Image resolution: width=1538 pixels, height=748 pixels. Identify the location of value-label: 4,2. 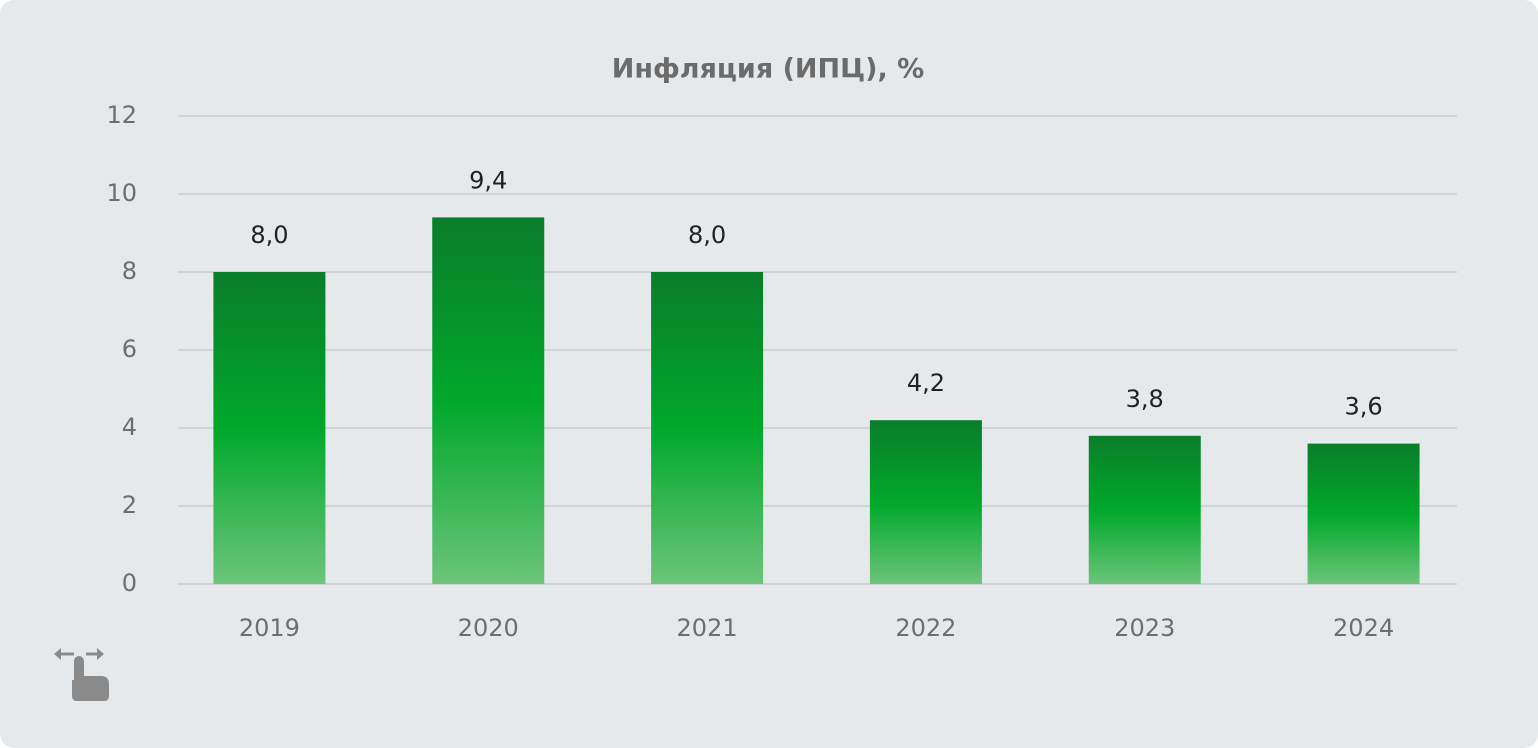
(926, 383).